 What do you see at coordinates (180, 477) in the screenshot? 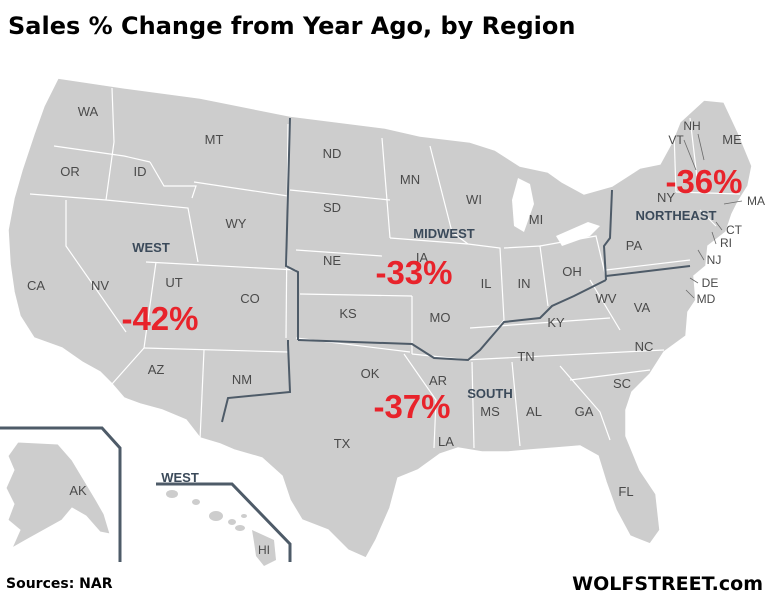
I see `region-label-west-inset: WEST` at bounding box center [180, 477].